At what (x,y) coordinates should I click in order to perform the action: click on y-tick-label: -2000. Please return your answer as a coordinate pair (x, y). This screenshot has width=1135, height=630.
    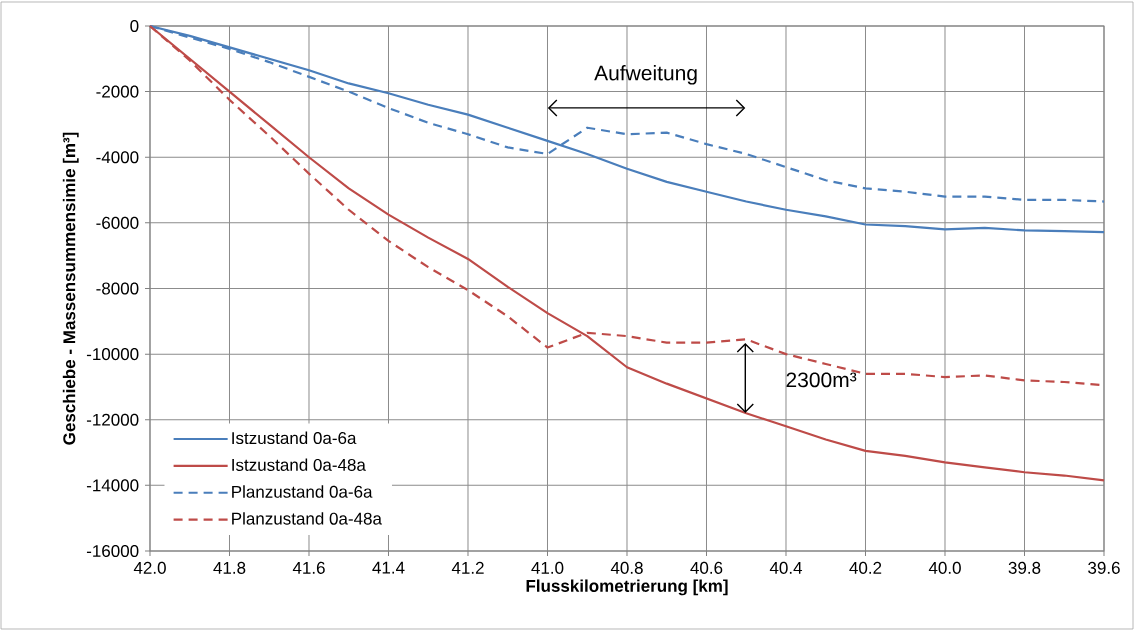
    Looking at the image, I should click on (117, 91).